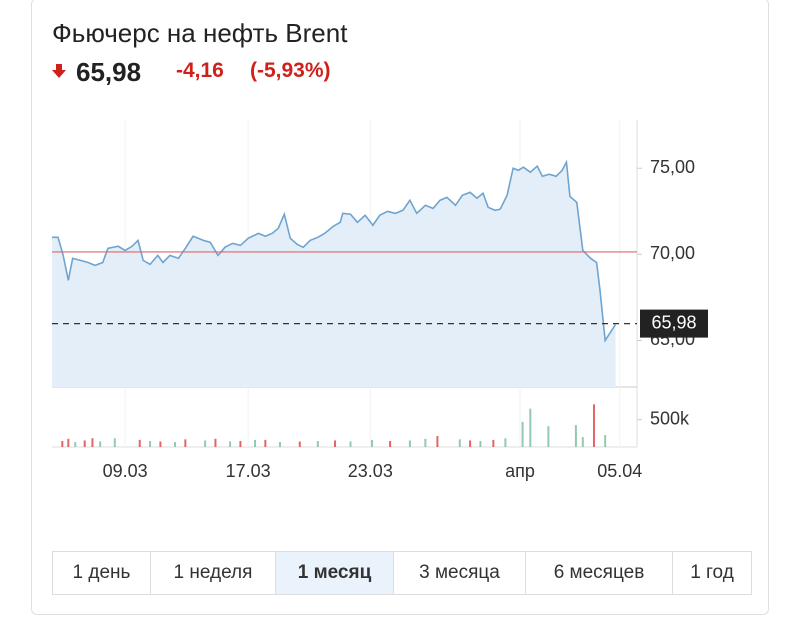 Image resolution: width=800 pixels, height=621 pixels. Describe the element at coordinates (290, 70) in the screenshot. I see `change-percent: (-5,93%)` at that location.